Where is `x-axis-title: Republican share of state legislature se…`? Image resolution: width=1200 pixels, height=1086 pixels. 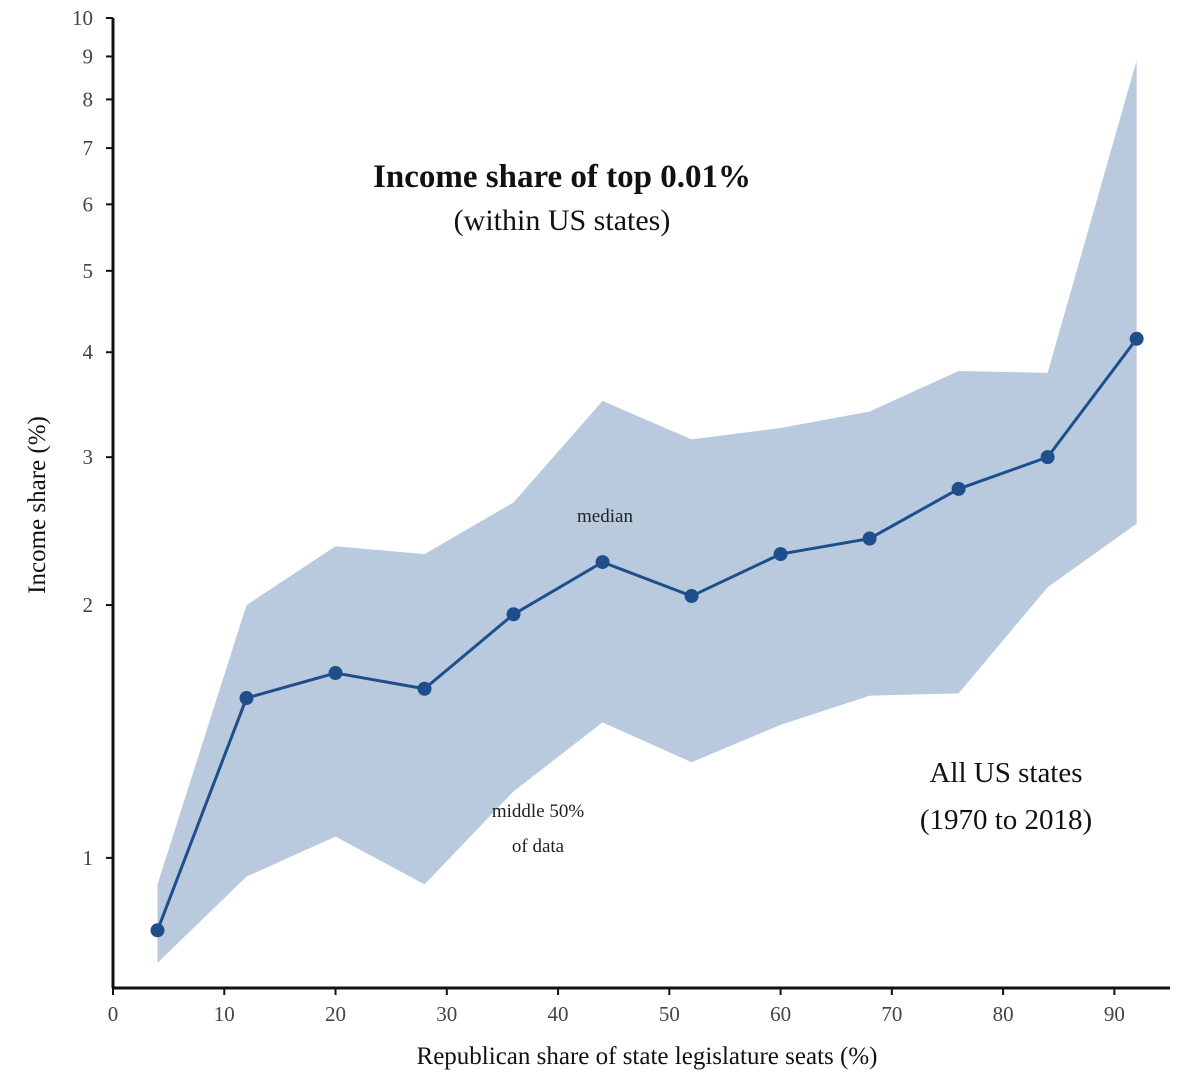 x-axis-title: Republican share of state legislature se… is located at coordinates (647, 1056).